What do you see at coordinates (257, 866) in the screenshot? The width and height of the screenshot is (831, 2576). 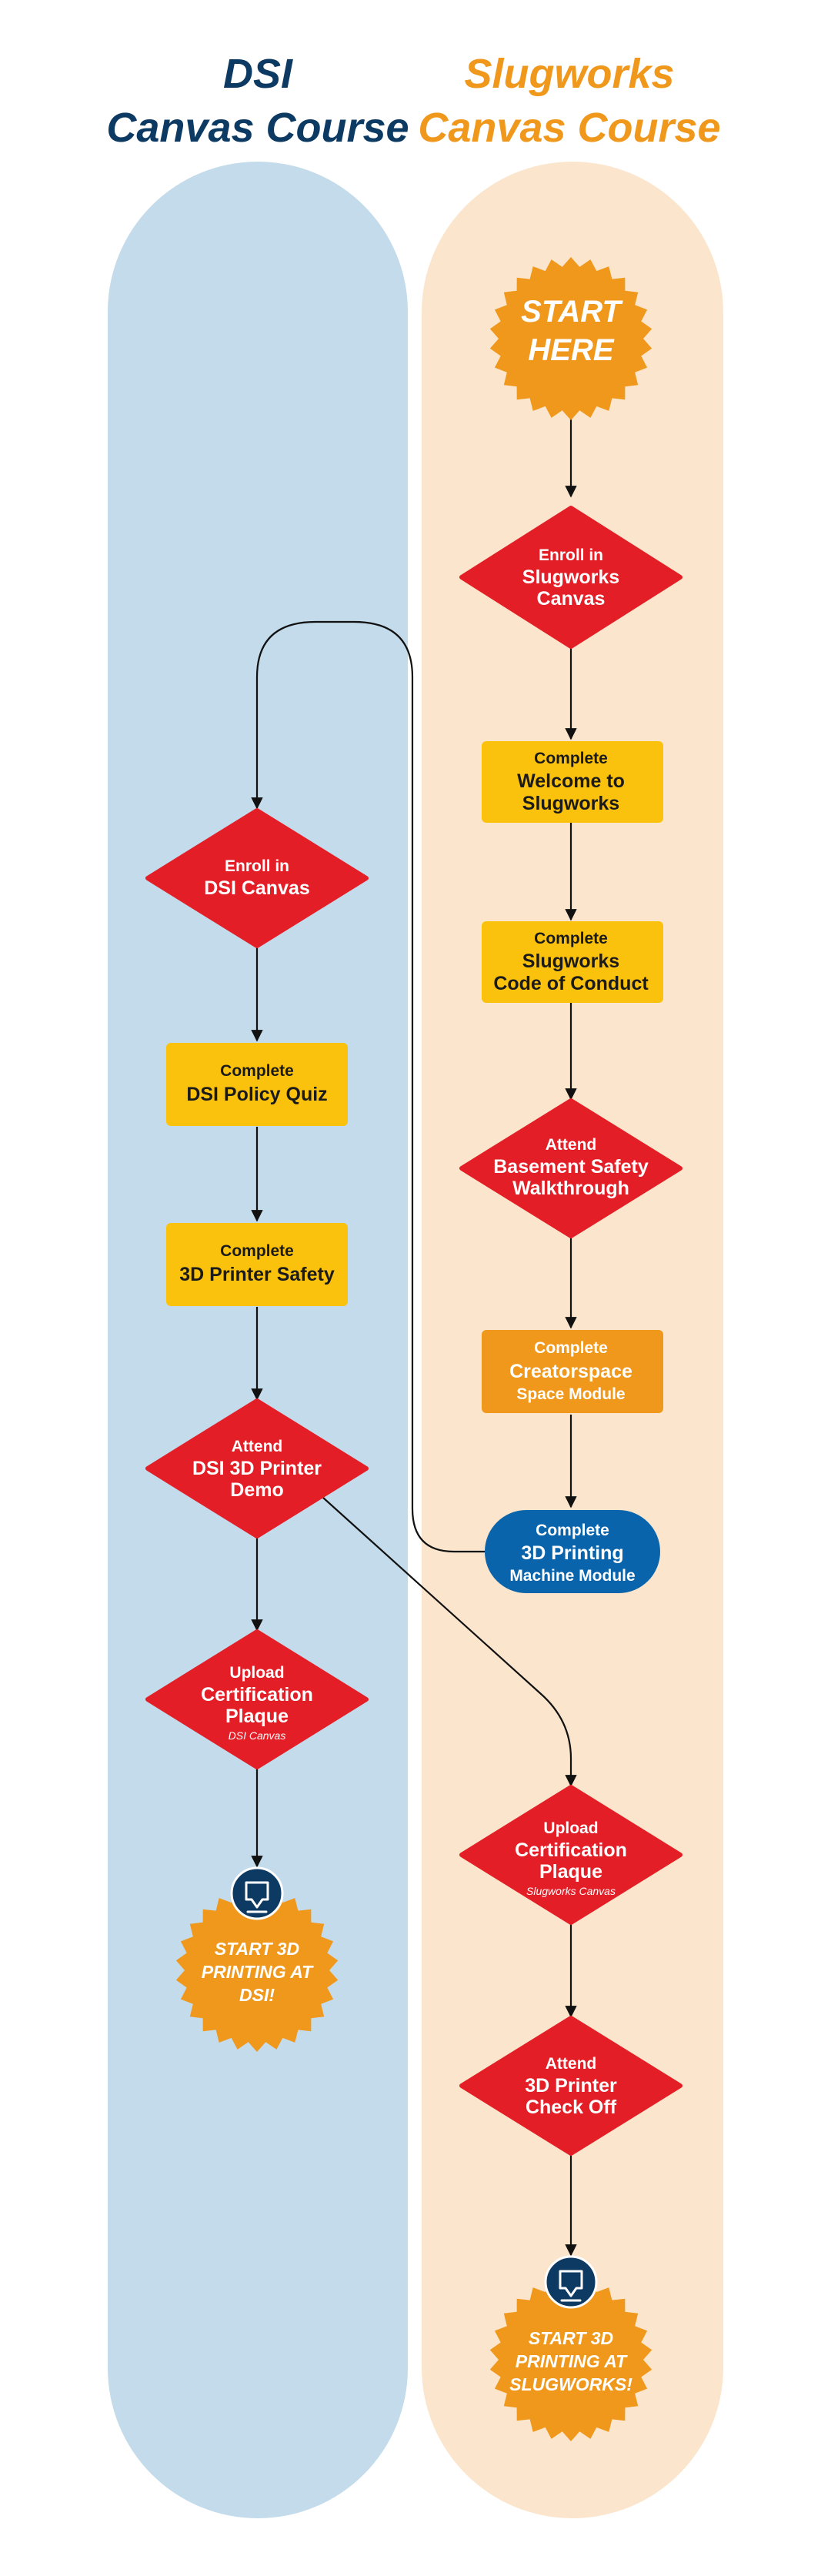 I see `d-enroll-l1: Enroll in` at bounding box center [257, 866].